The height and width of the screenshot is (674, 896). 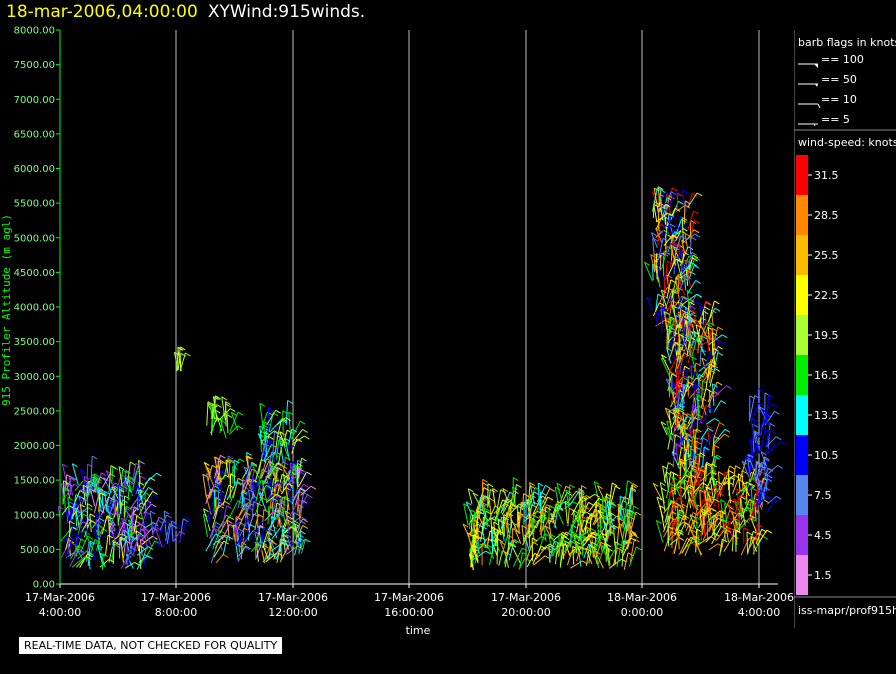 What do you see at coordinates (826, 255) in the screenshot?
I see `color-scale-label: 25.5` at bounding box center [826, 255].